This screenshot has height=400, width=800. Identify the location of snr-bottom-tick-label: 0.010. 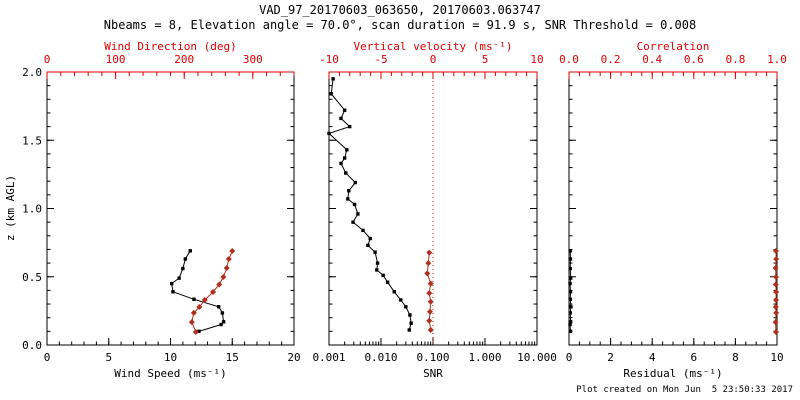
(380, 357).